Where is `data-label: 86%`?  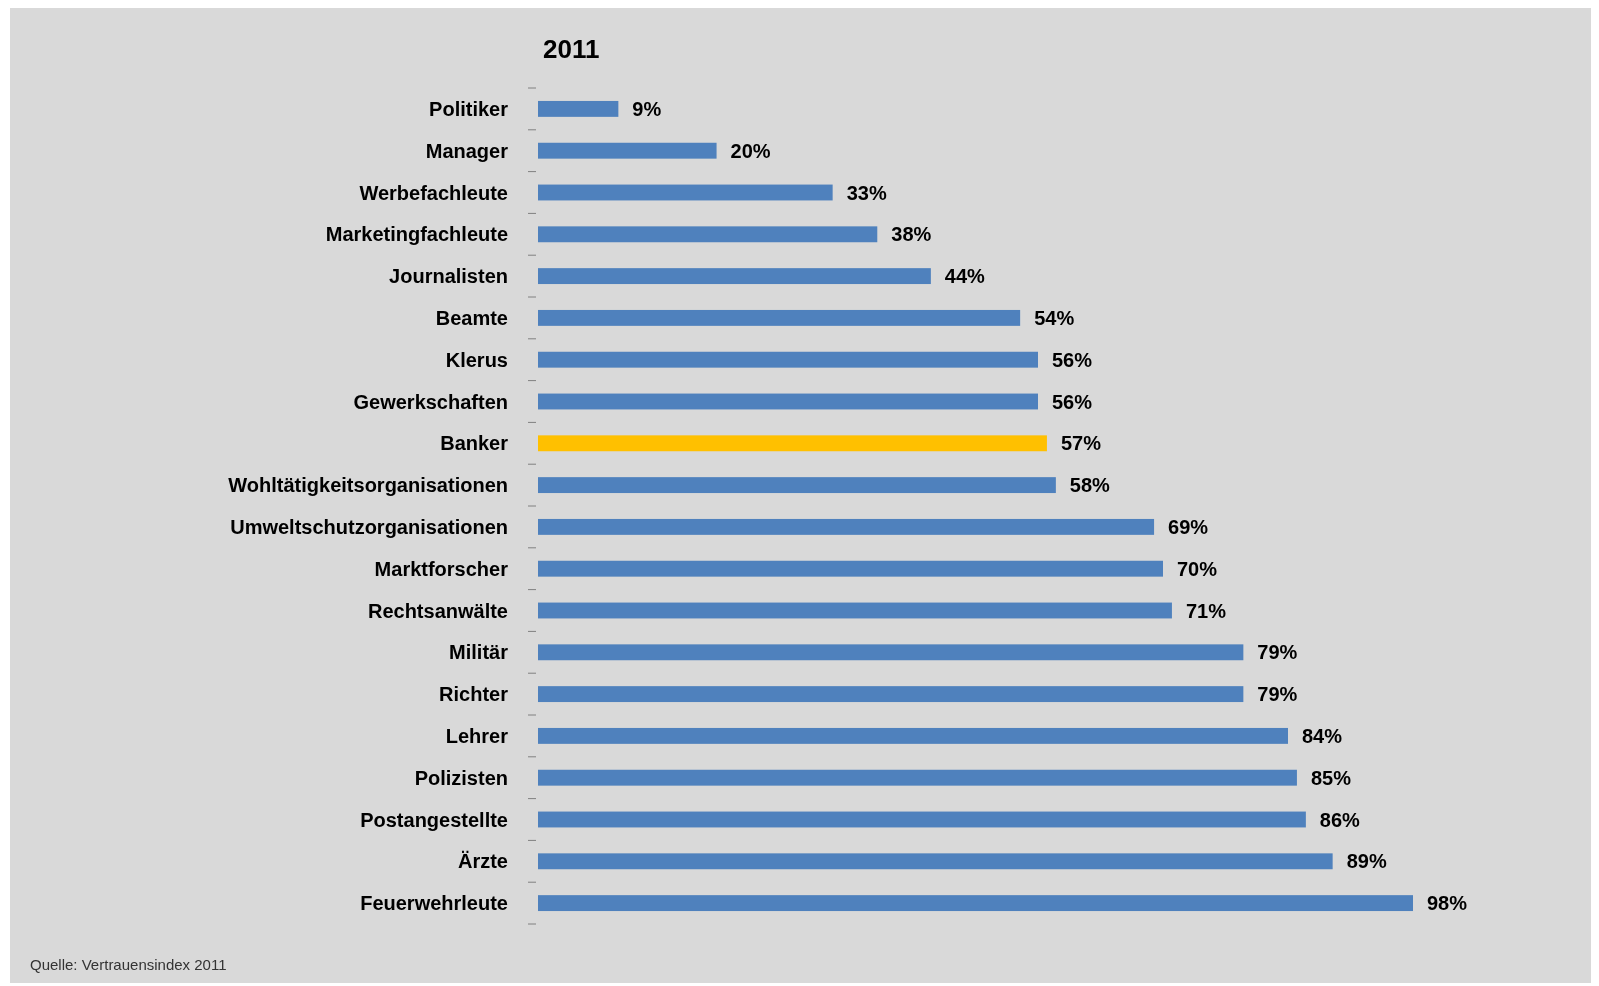 data-label: 86% is located at coordinates (1340, 819).